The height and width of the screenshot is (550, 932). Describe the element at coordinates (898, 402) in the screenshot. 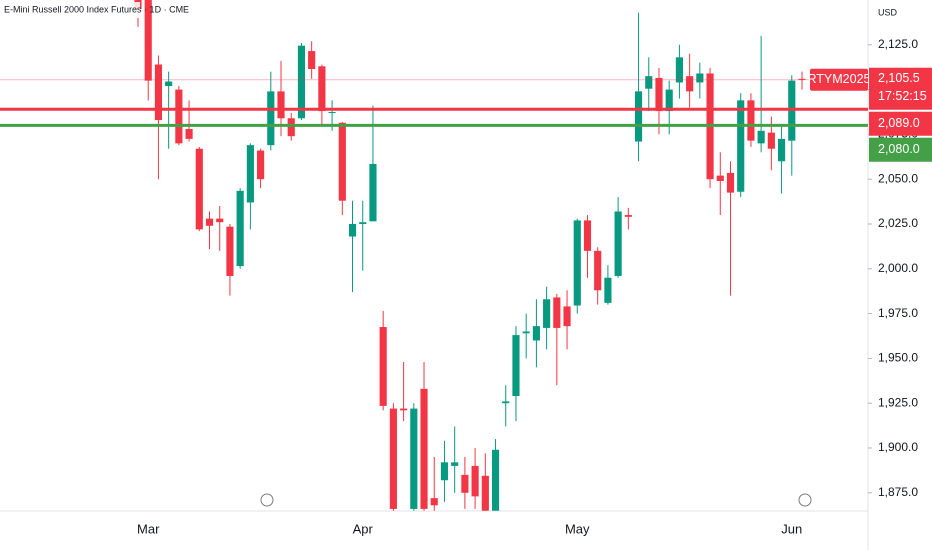

I see `y-tick-label: 1,925.0` at that location.